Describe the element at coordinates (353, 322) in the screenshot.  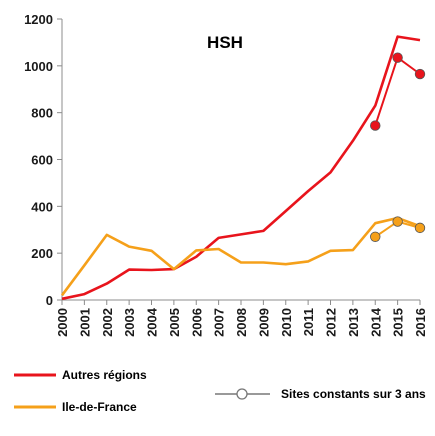
I see `x-tick-label: 2013` at that location.